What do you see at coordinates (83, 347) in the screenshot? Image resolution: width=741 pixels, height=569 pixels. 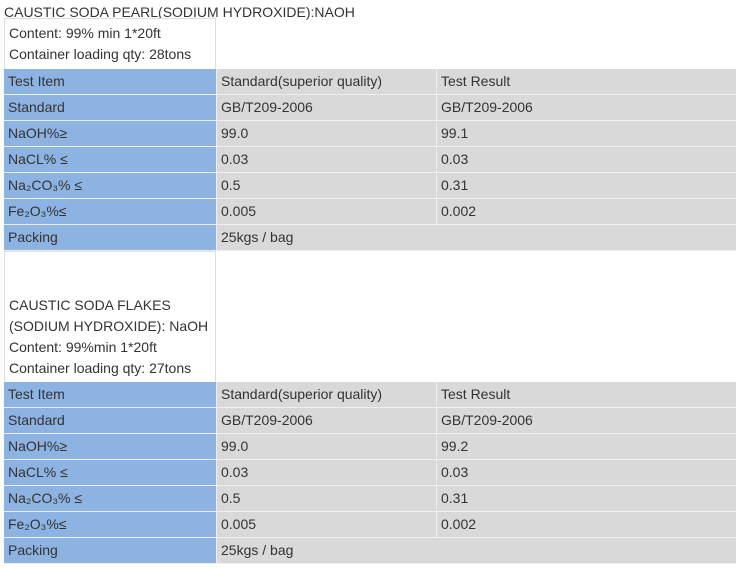 I see `content-spec: Content: 99%min 1*20ft` at bounding box center [83, 347].